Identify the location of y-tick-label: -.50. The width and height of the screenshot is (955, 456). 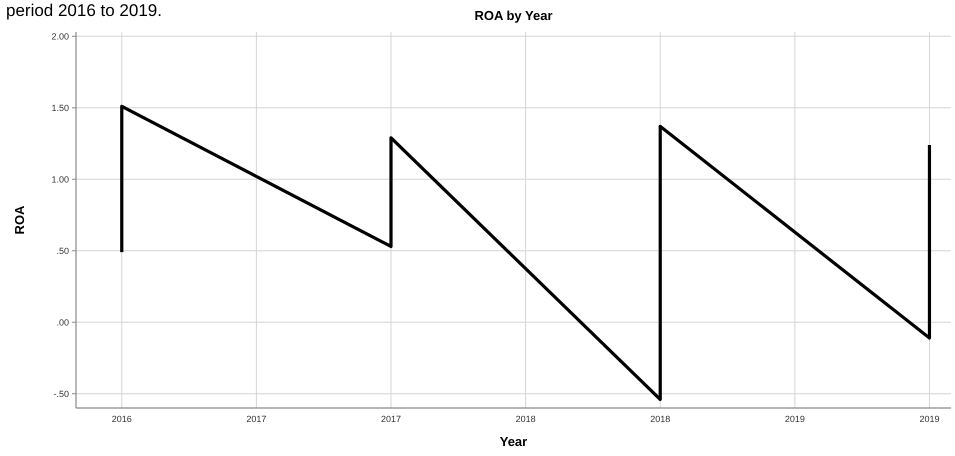
(61, 393).